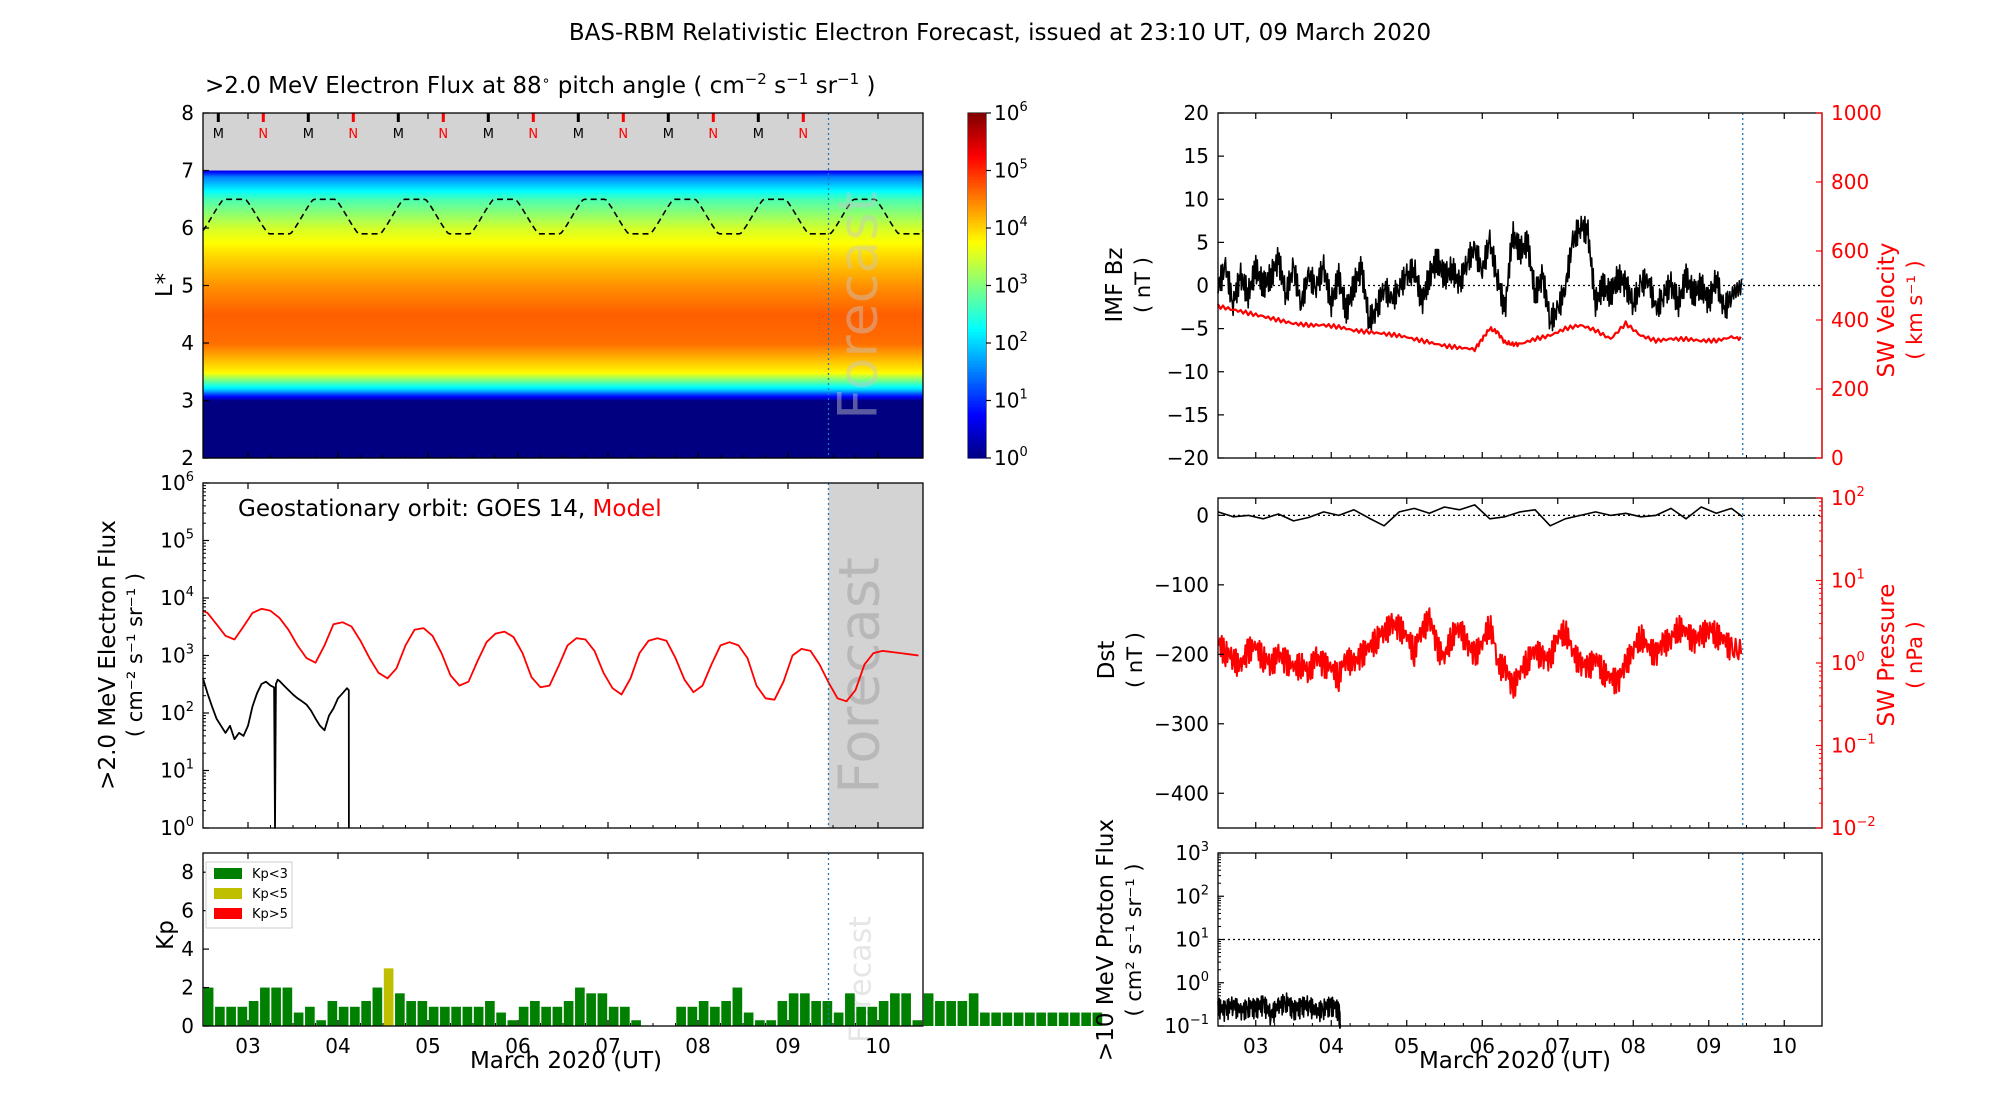  I want to click on y-tick-label: 10¹, so click(1192, 939).